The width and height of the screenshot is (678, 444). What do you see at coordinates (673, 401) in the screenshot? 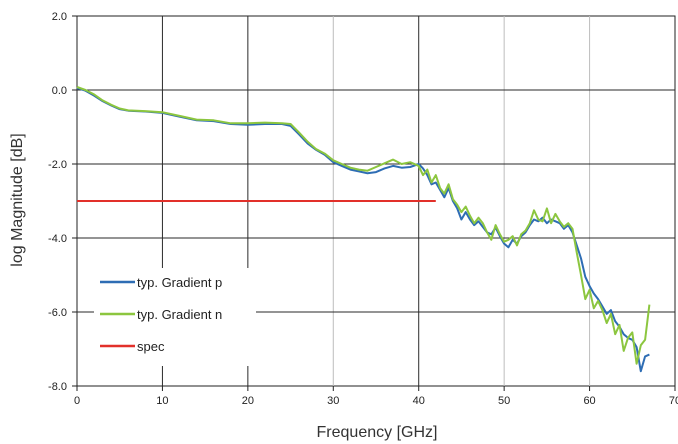
I see `x-tick-label: 70` at bounding box center [673, 401].